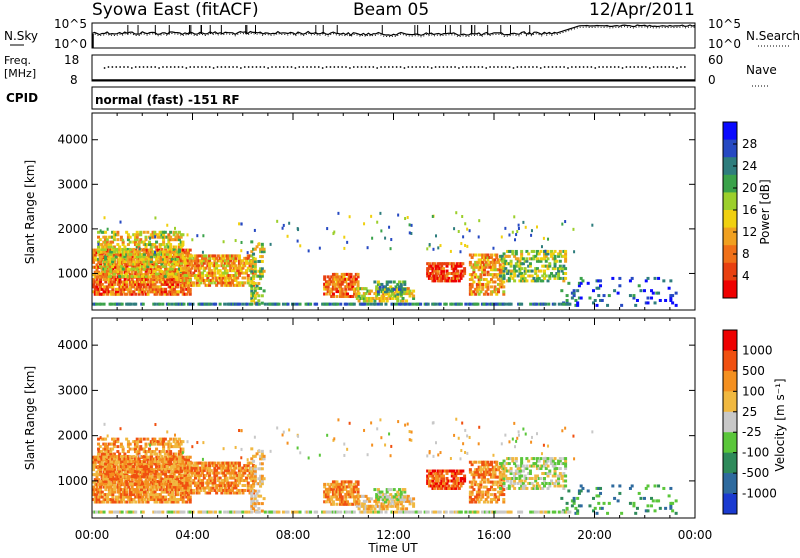 Image resolution: width=800 pixels, height=558 pixels. What do you see at coordinates (730, 149) in the screenshot?
I see `power-colorbar-swatch` at bounding box center [730, 149].